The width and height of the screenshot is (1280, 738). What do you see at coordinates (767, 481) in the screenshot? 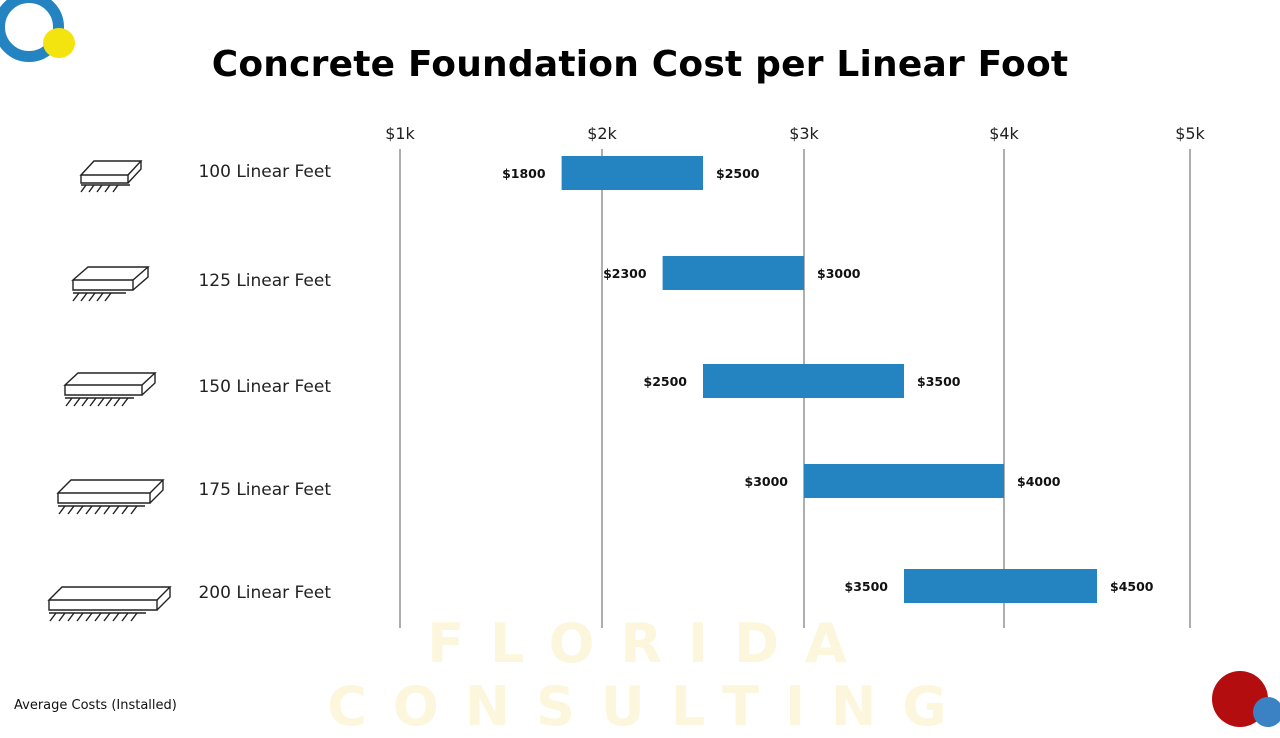
I see `low-value-label: $3000` at bounding box center [767, 481].